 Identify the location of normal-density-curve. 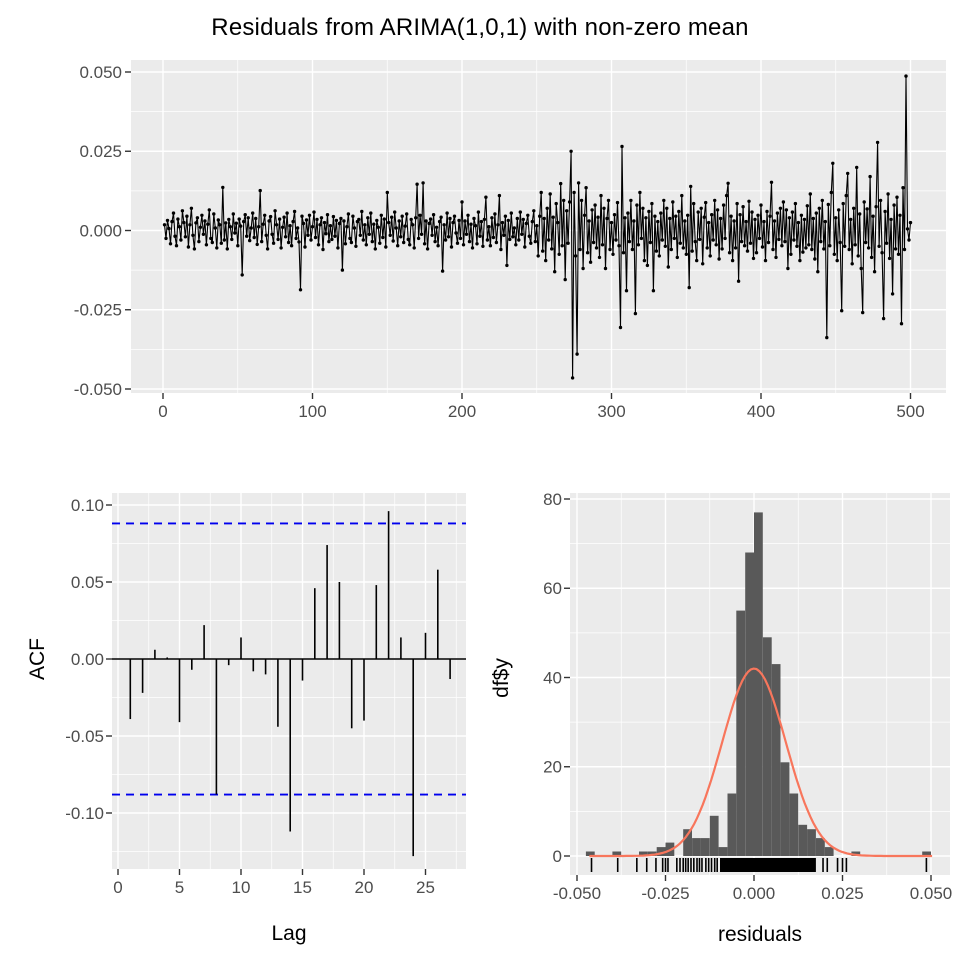
(761, 762).